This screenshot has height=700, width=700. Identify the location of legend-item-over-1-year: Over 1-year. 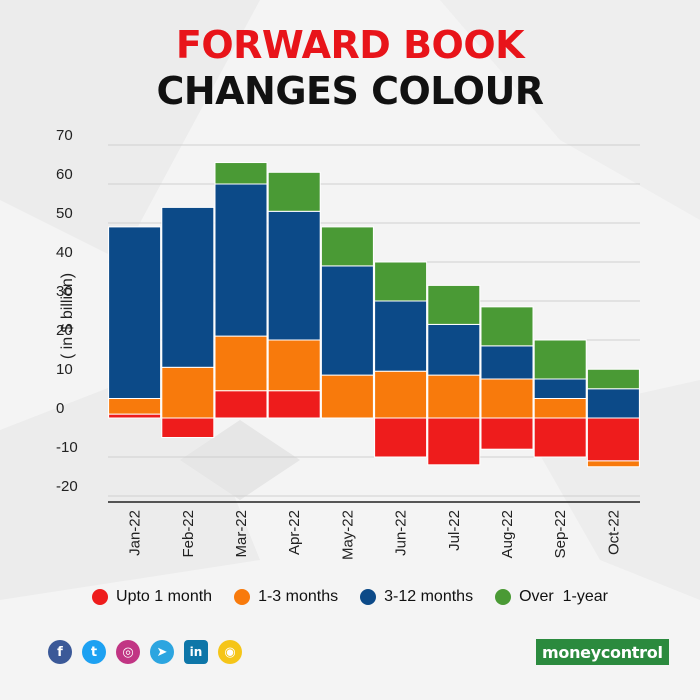
(551, 597).